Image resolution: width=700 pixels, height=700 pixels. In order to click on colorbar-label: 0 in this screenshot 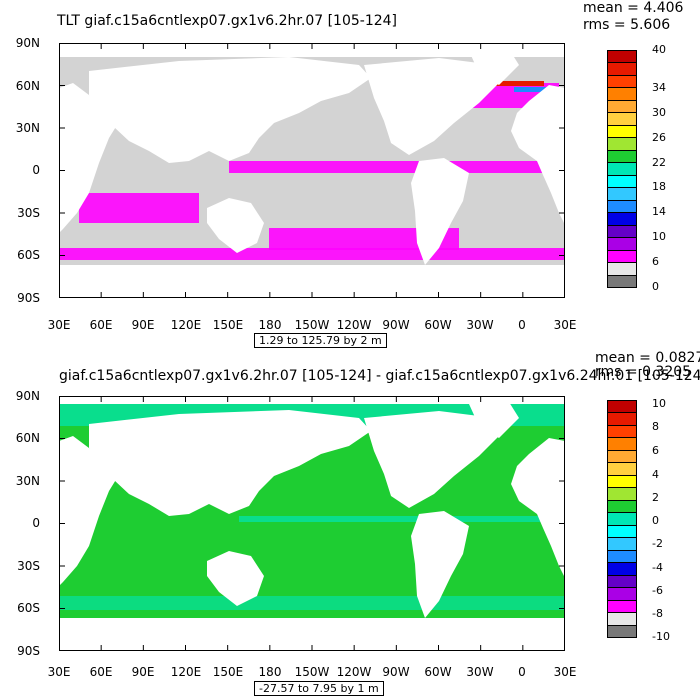, I will do `click(655, 286)`.